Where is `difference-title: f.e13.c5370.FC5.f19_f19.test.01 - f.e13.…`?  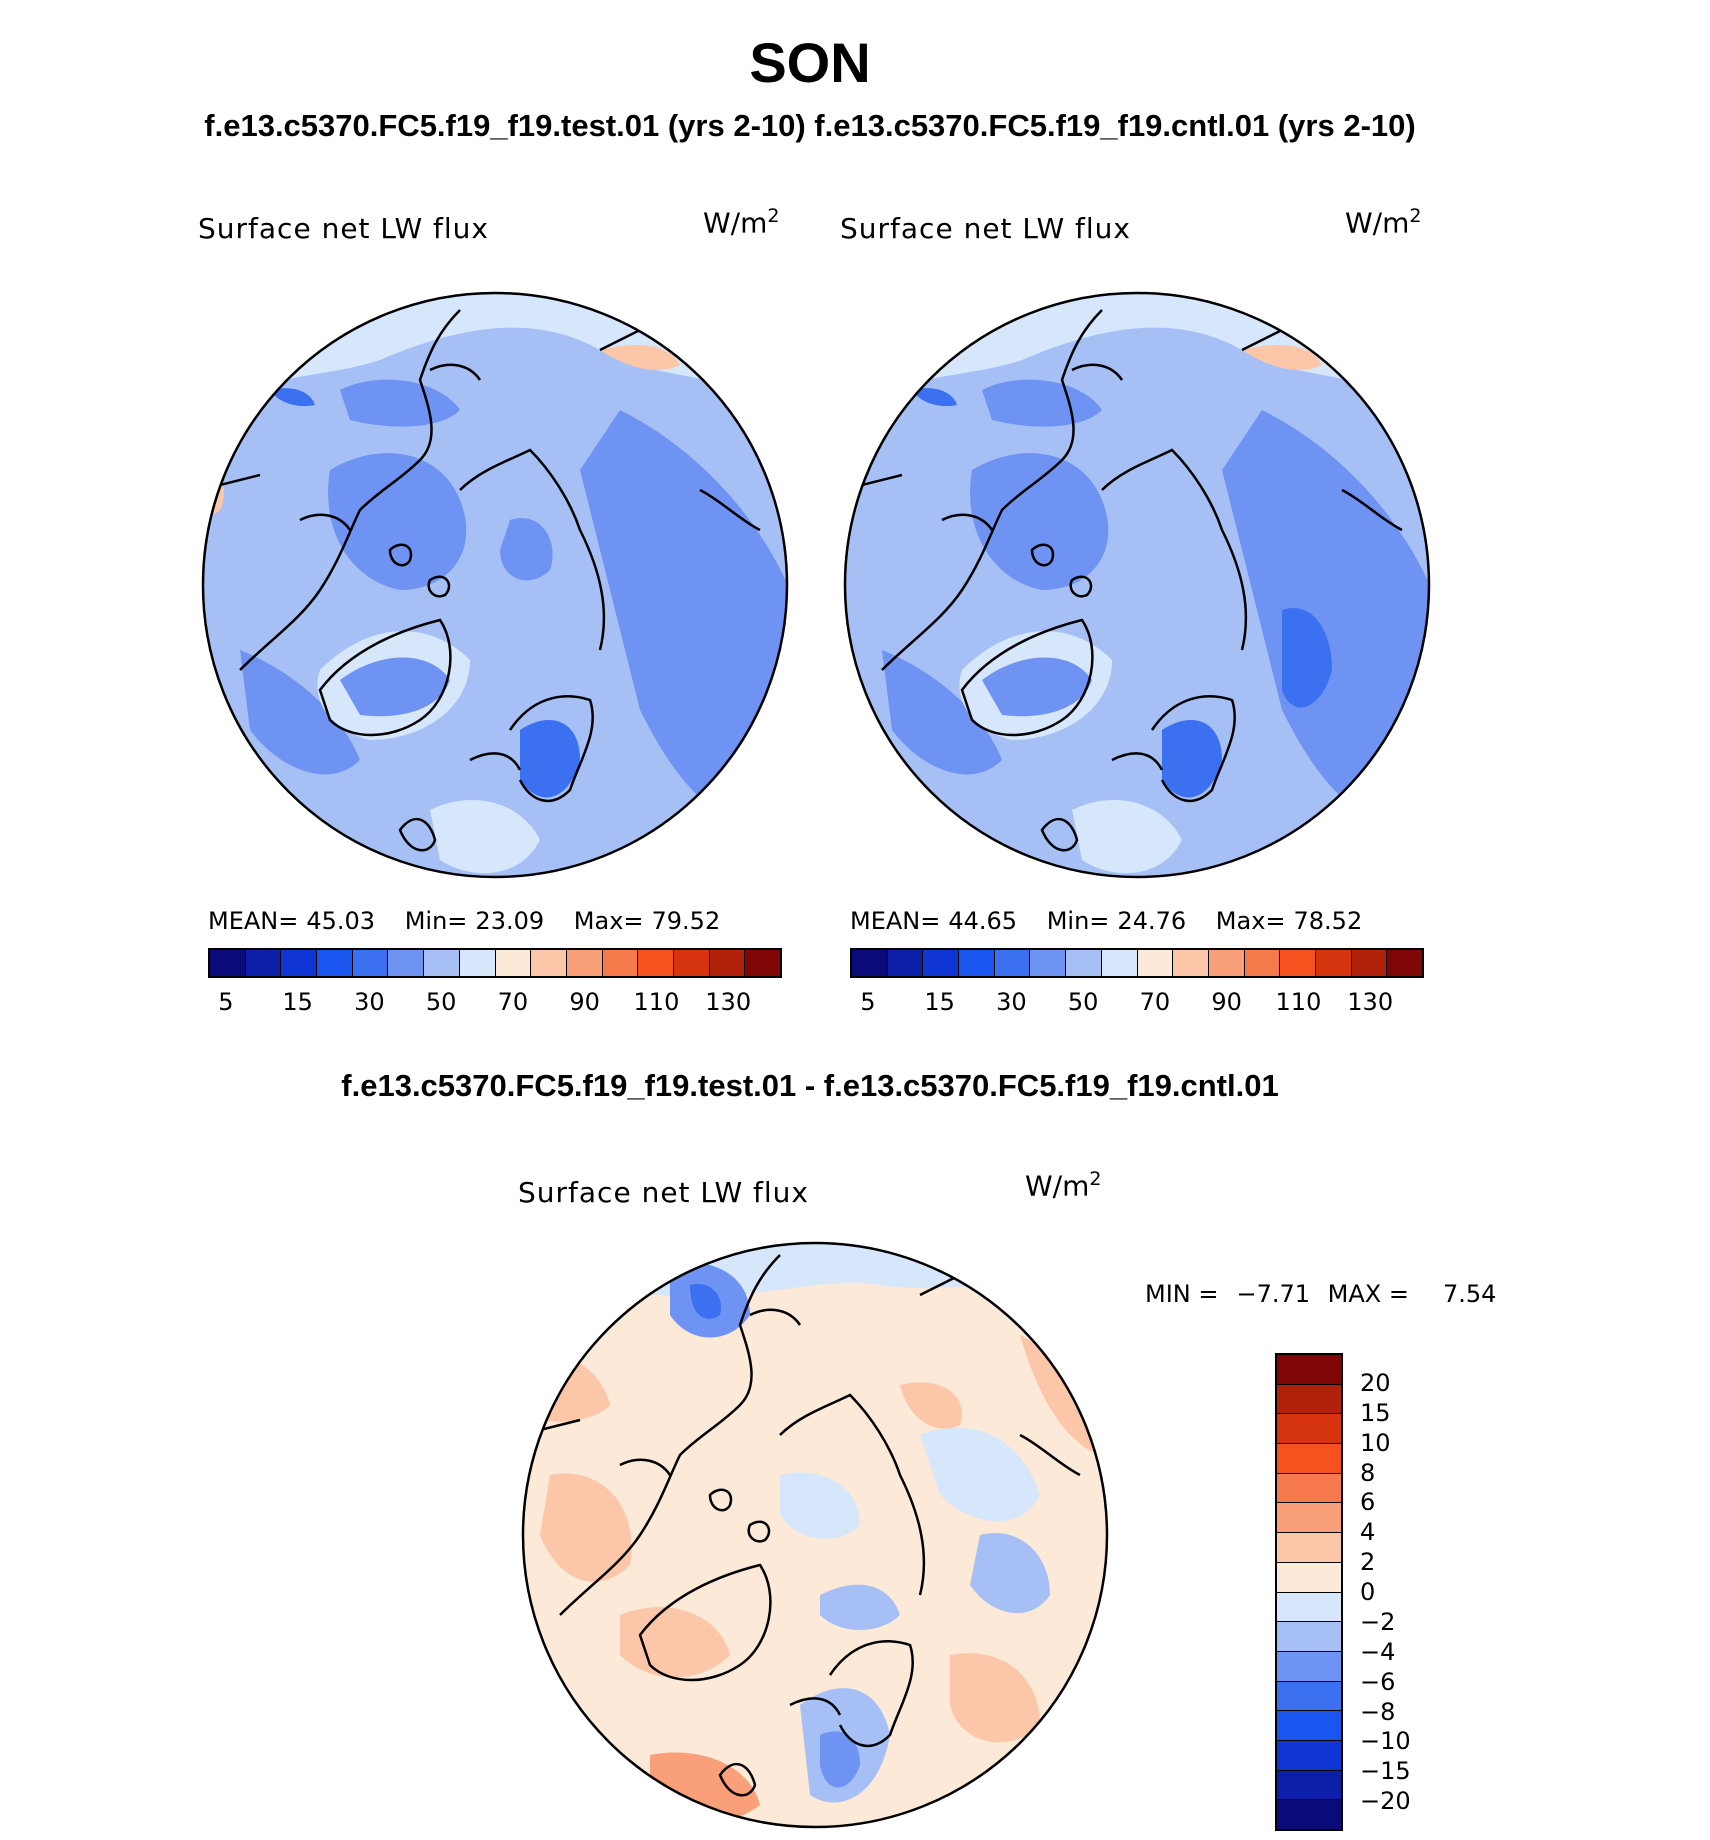
difference-title: f.e13.c5370.FC5.f19_f19.test.01 - f.e13.… is located at coordinates (810, 1085).